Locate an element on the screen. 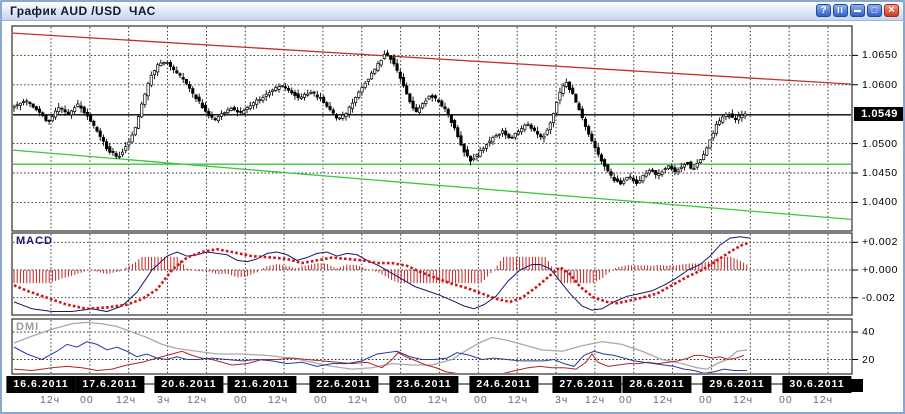 Image resolution: width=905 pixels, height=414 pixels. date-label: 27.6.2011 is located at coordinates (587, 384).